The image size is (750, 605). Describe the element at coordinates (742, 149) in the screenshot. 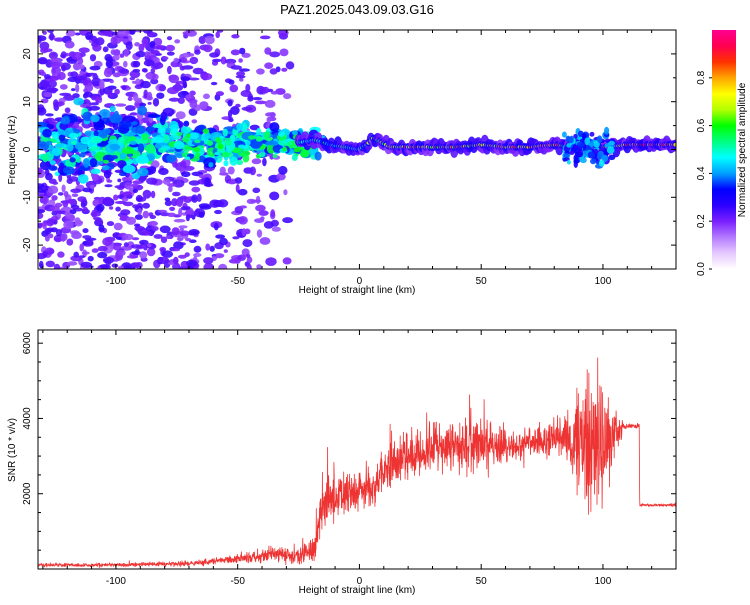

I see `colorbar-label: Normalized spectral amplitude` at that location.